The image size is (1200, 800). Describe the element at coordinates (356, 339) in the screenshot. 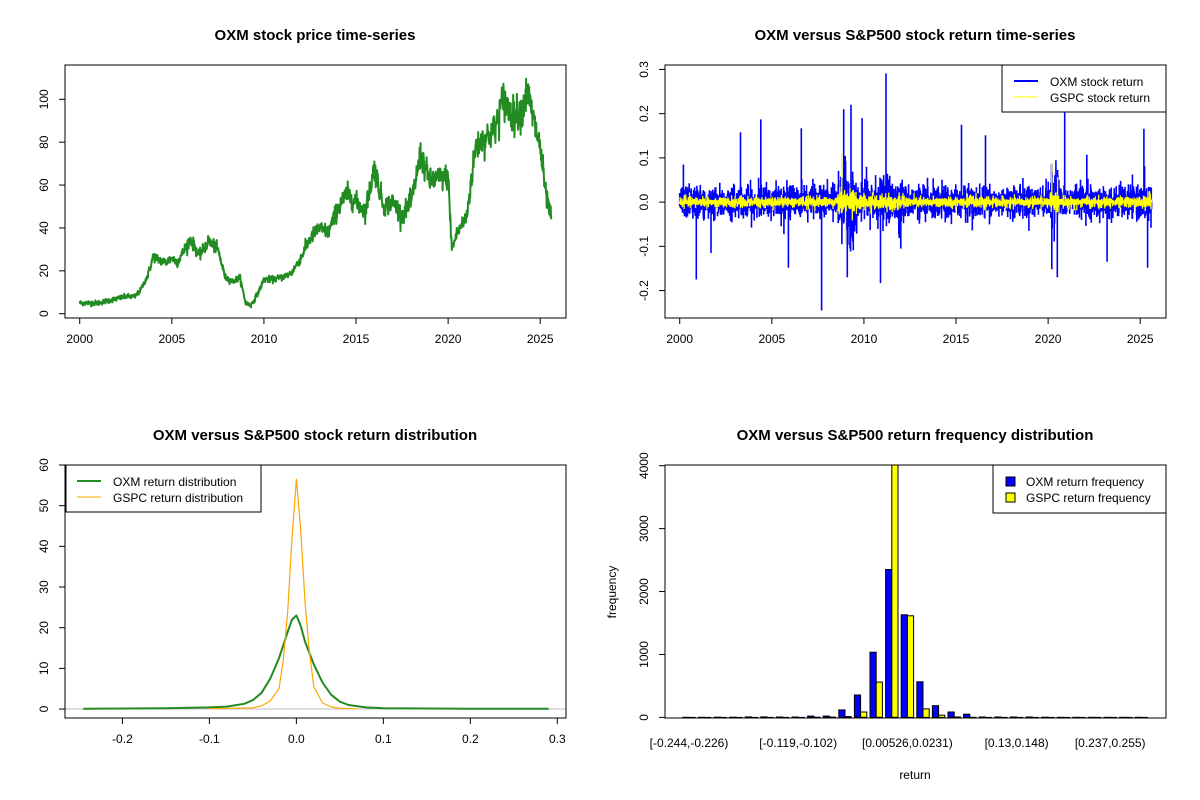

I see `price-x-tick-label: 2015` at that location.